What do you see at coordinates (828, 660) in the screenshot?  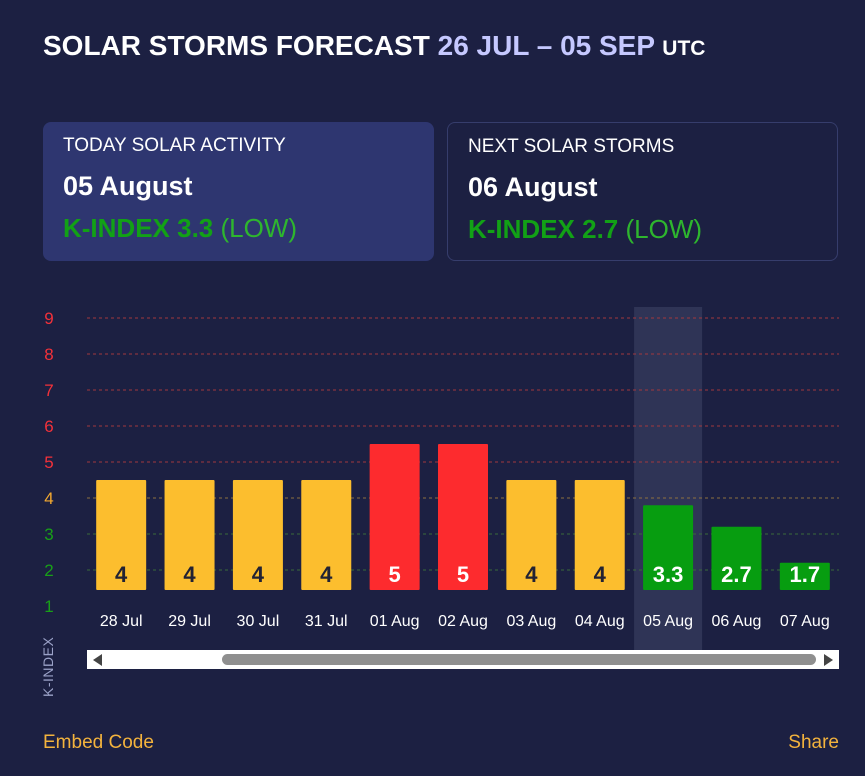 I see `chevron-right-icon` at bounding box center [828, 660].